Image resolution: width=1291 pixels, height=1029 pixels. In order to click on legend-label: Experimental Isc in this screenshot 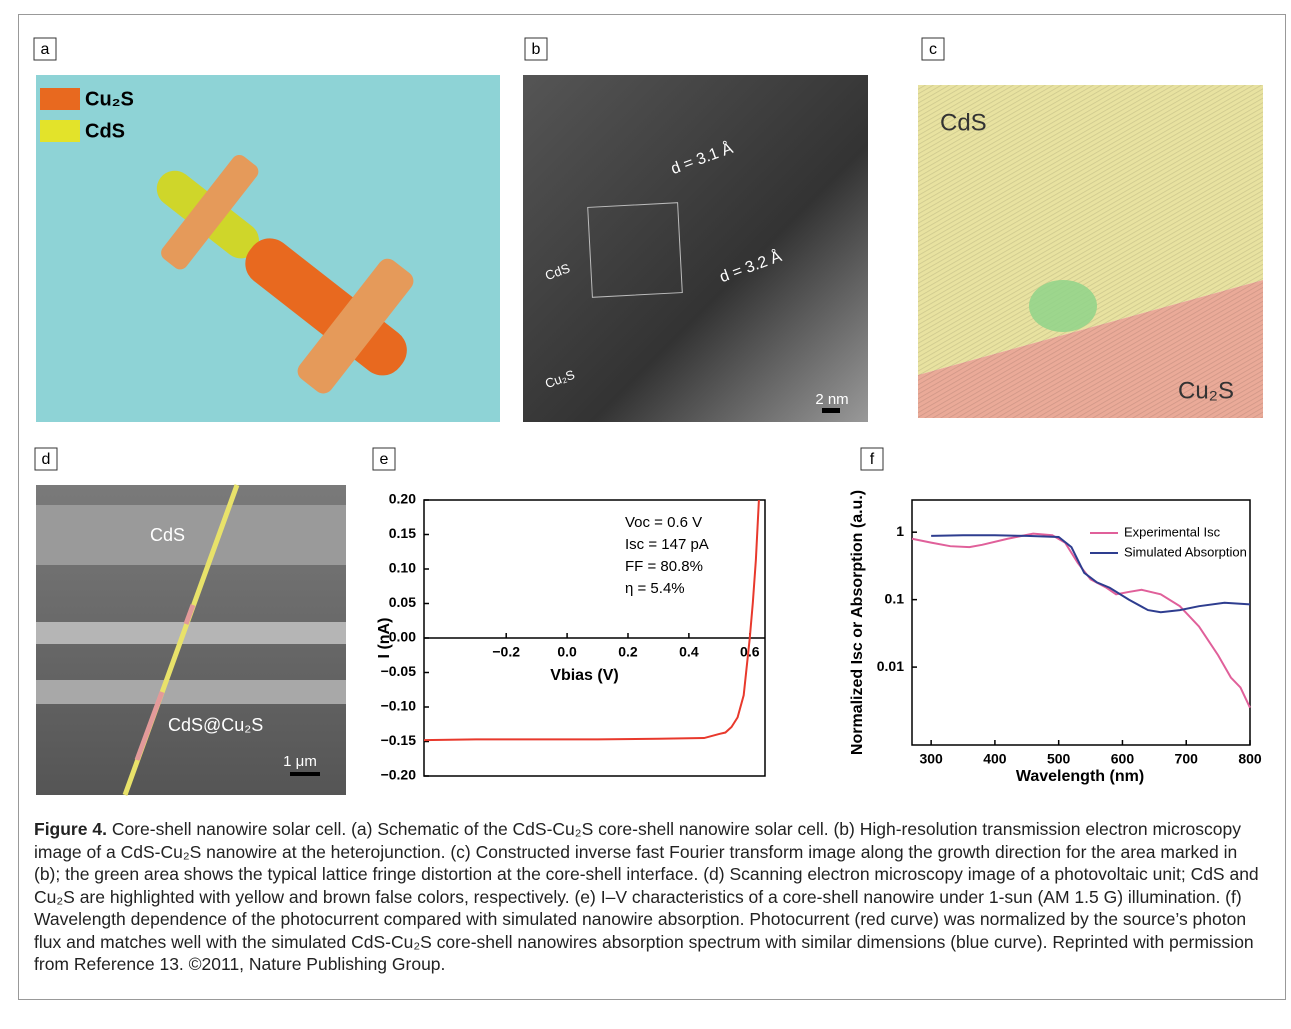, I will do `click(1172, 531)`.